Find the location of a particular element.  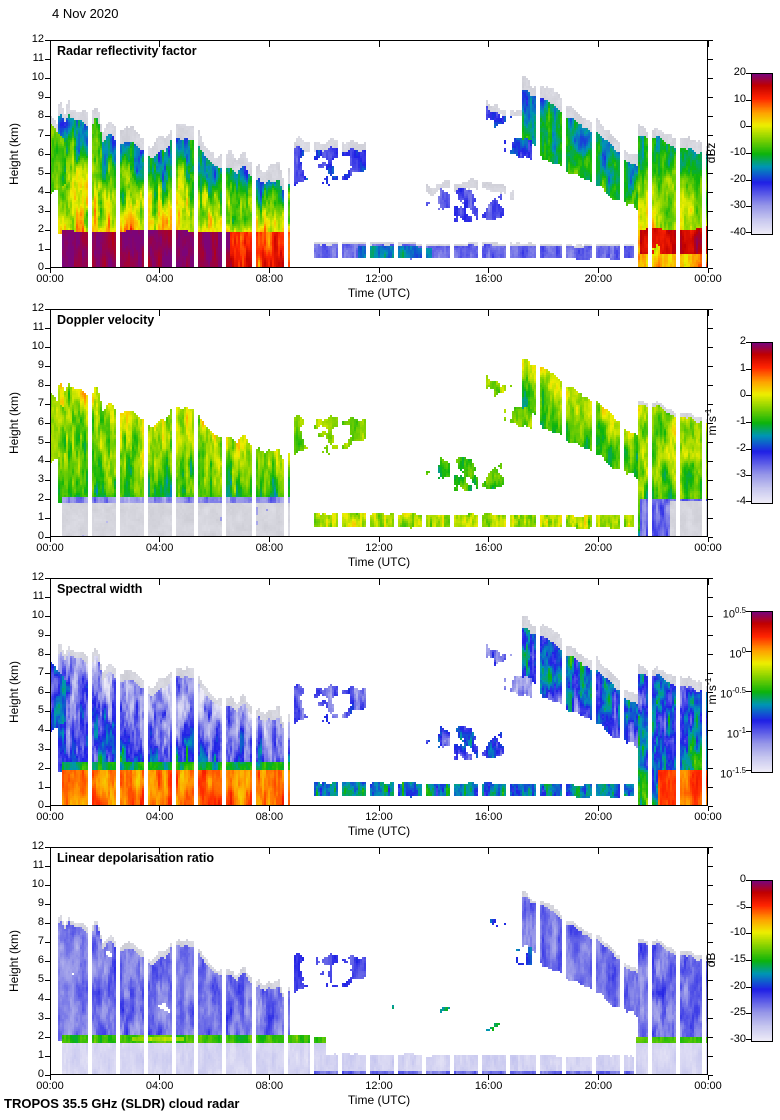

y-axis-tick-label: 0 is located at coordinates (40, 267).